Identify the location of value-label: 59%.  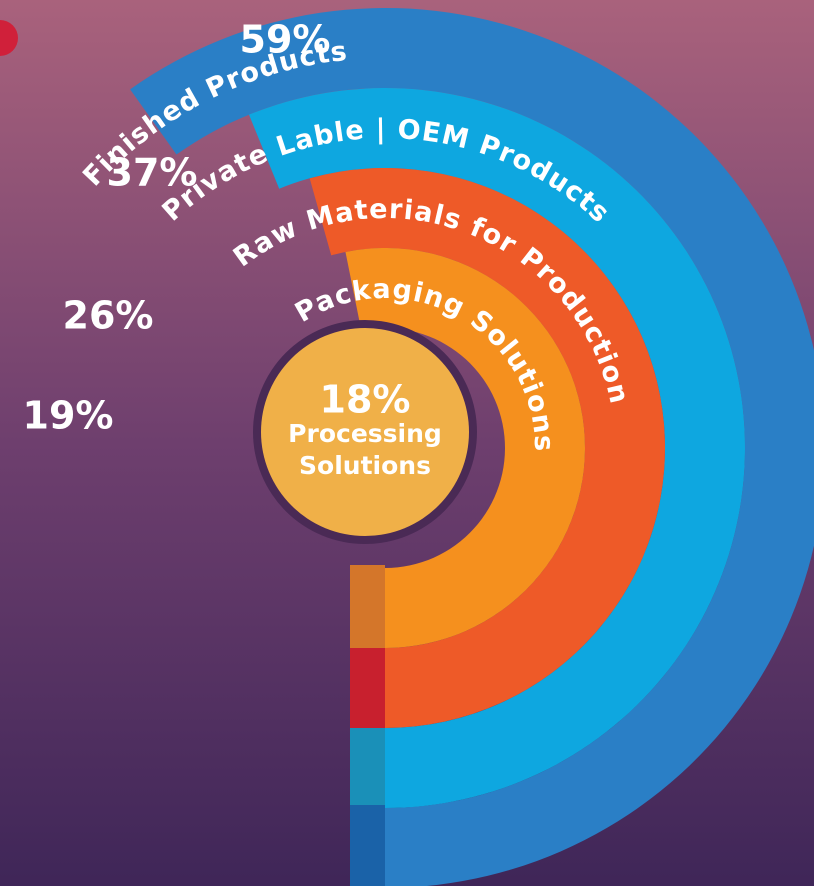
(285, 40).